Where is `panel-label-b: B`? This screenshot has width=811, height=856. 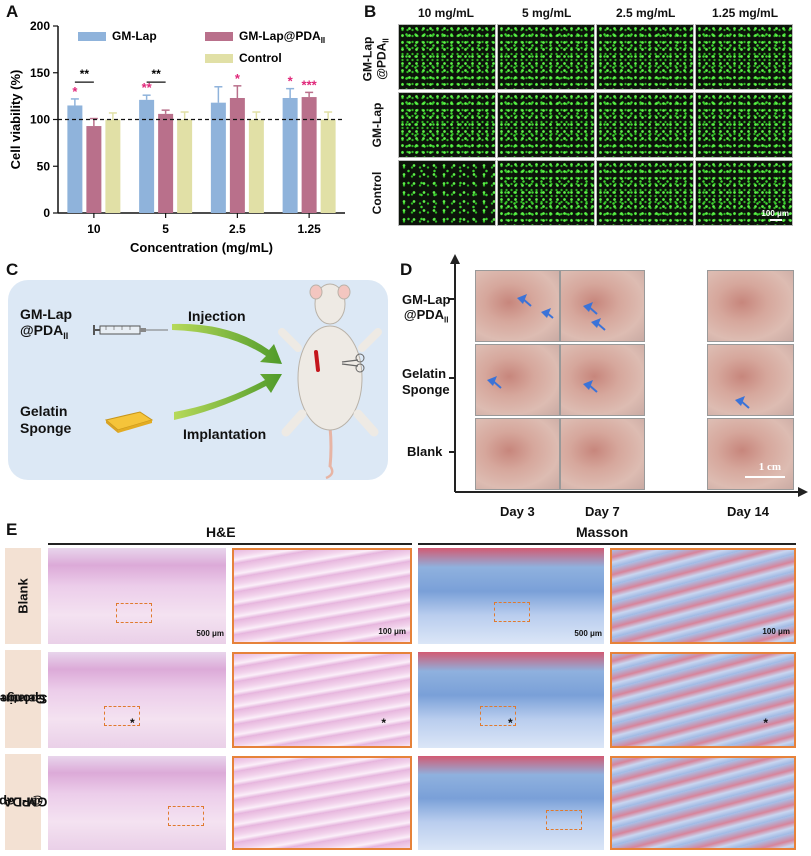
panel-label-b: B is located at coordinates (370, 11).